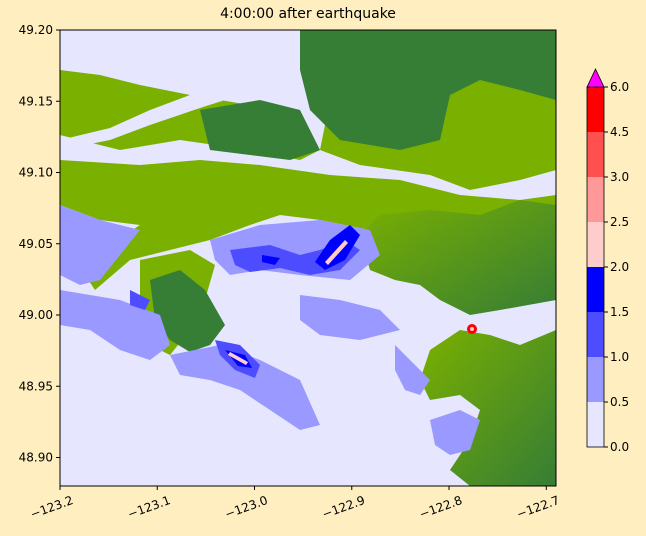 The width and height of the screenshot is (646, 536). Describe the element at coordinates (538, 507) in the screenshot. I see `x-tick-label: −122.7` at that location.